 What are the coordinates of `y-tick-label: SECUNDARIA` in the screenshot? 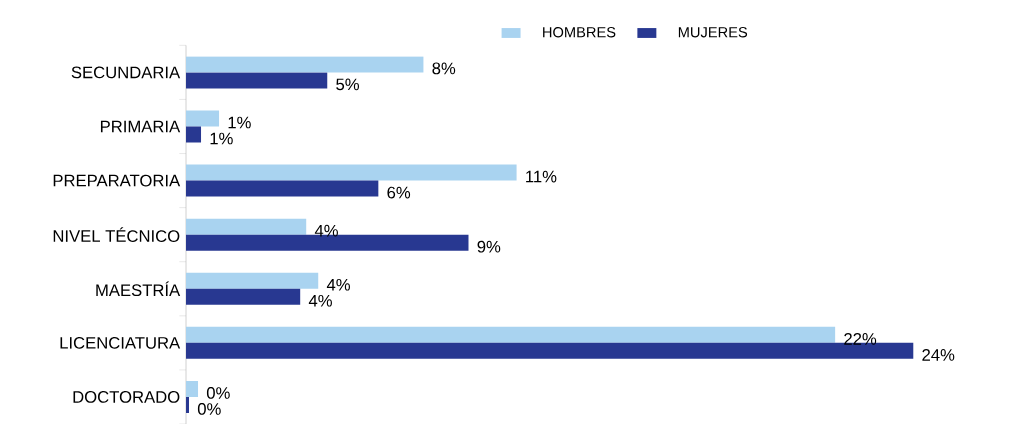 It's located at (126, 72).